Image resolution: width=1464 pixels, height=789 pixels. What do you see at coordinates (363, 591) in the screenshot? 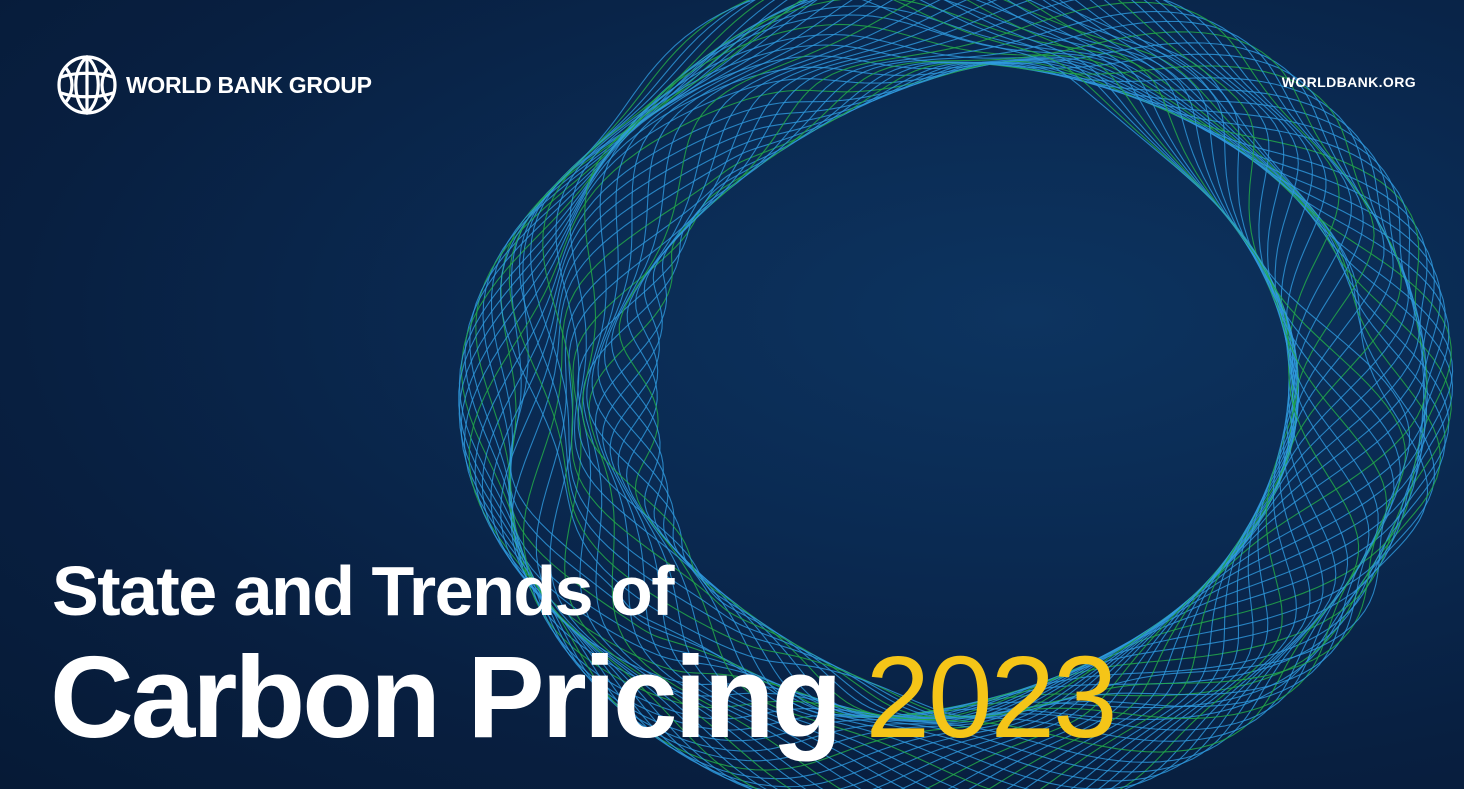
I see `title-line-1: State and Trends of` at bounding box center [363, 591].